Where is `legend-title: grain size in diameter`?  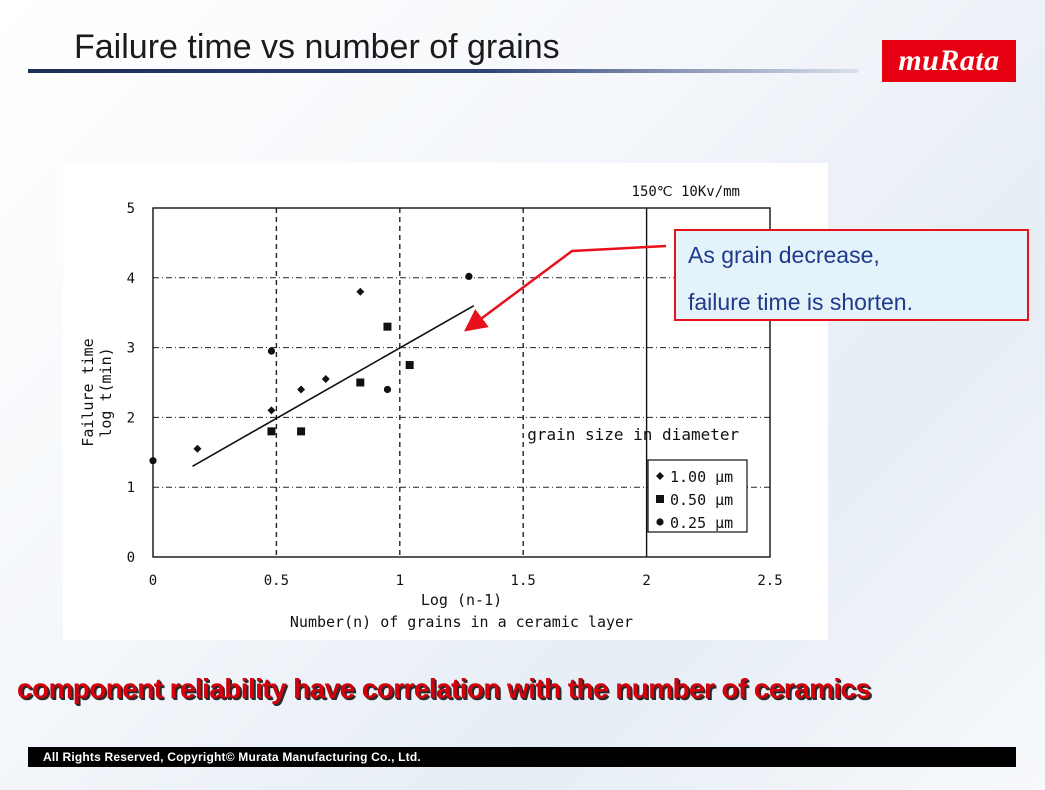
legend-title: grain size in diameter is located at coordinates (633, 434).